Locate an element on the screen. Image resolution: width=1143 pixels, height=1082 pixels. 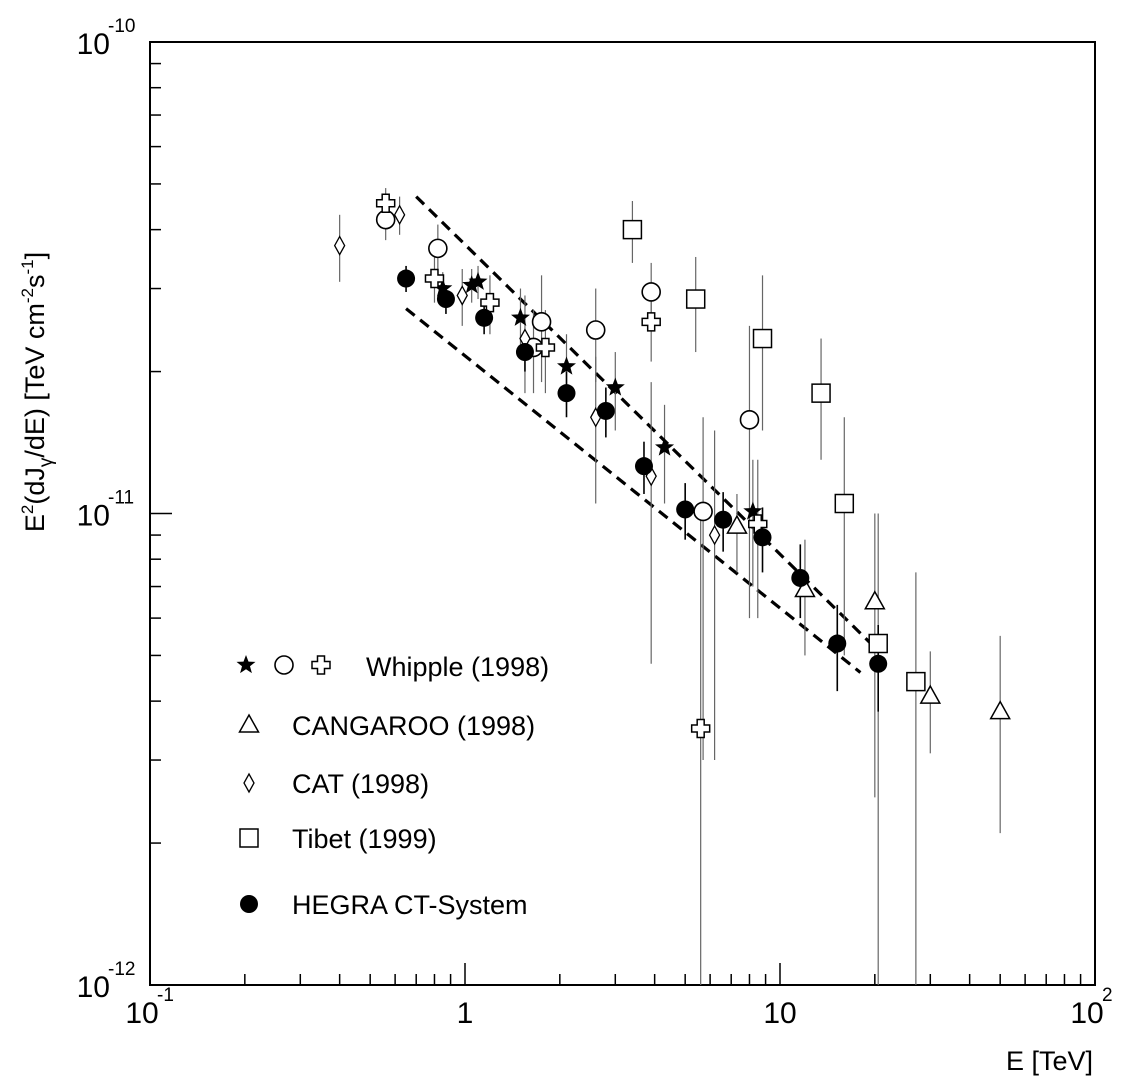
x-tick-label-xt1: 1 is located at coordinates (465, 1013).